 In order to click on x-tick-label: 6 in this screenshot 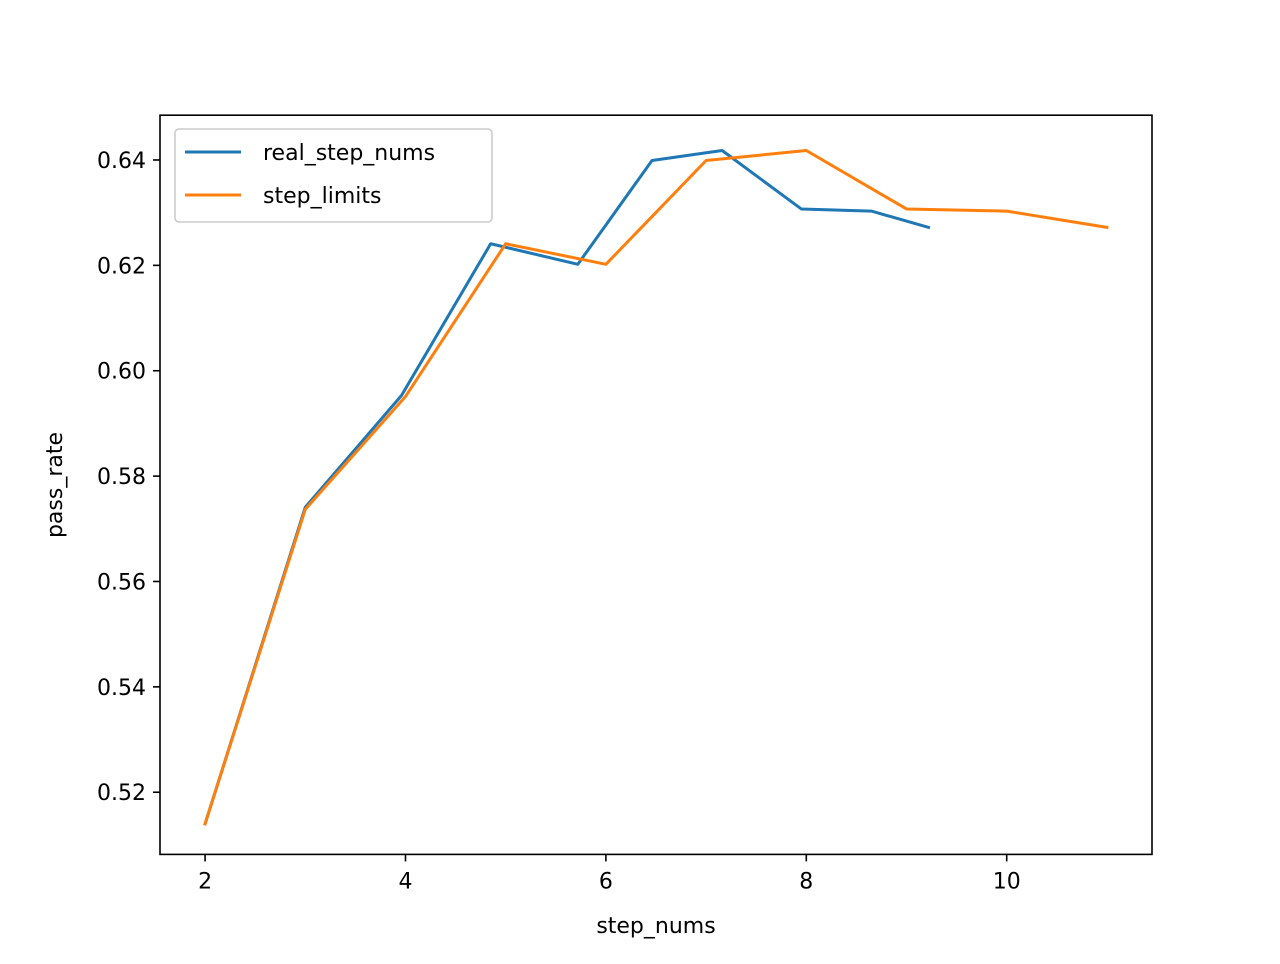, I will do `click(606, 881)`.